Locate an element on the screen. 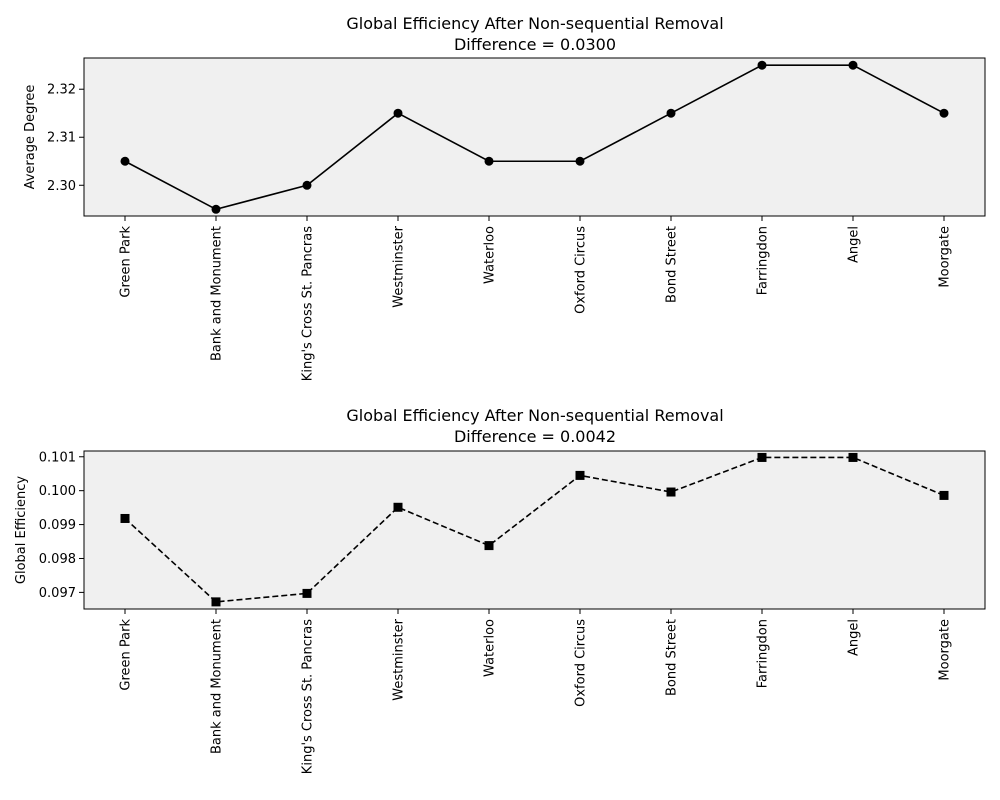  y-tick-label: 2.30 is located at coordinates (61, 186).